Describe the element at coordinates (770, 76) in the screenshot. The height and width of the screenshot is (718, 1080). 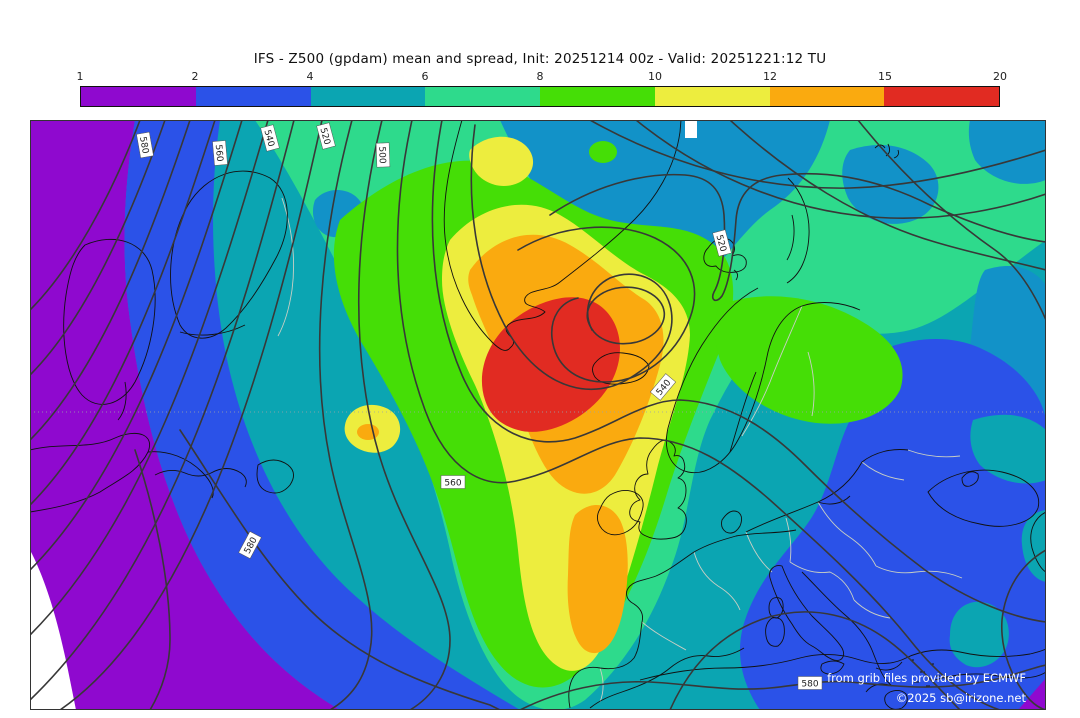
I see `colorbar-tick: 12` at that location.